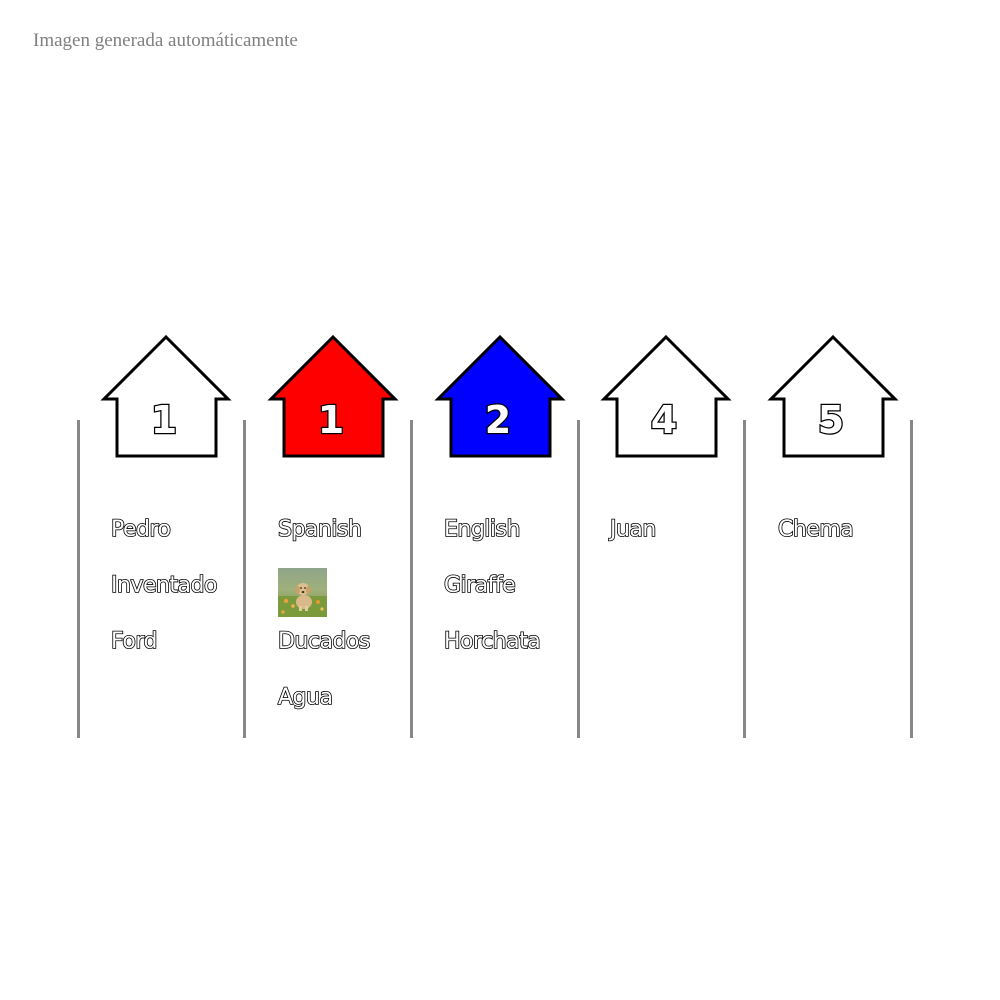  I want to click on house-2: 1, so click(333, 396).